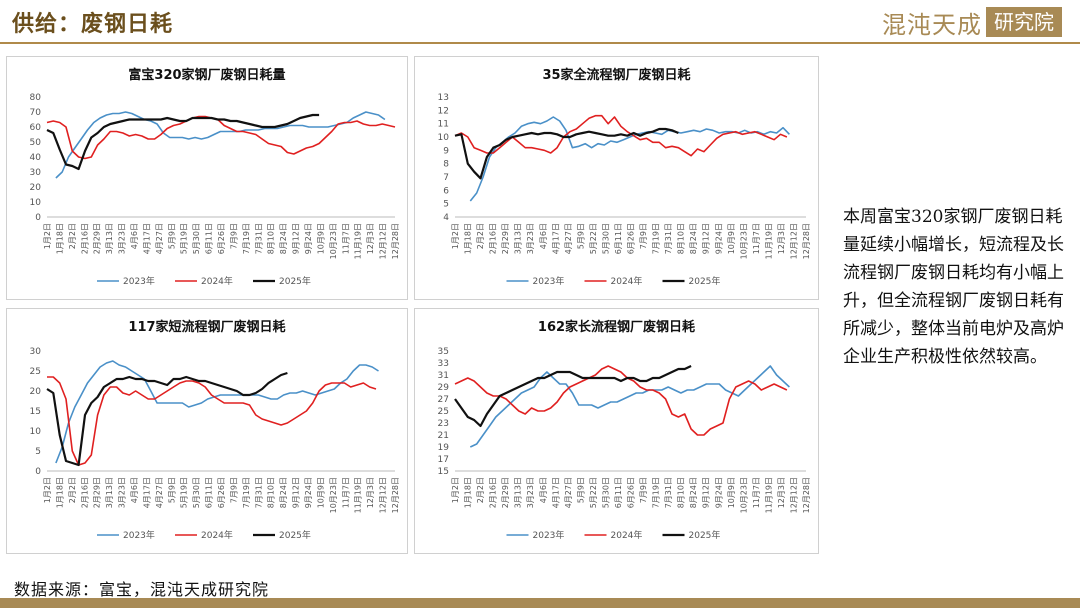 The width and height of the screenshot is (1080, 608). I want to click on x-tick-label: 6月26日, so click(221, 492).